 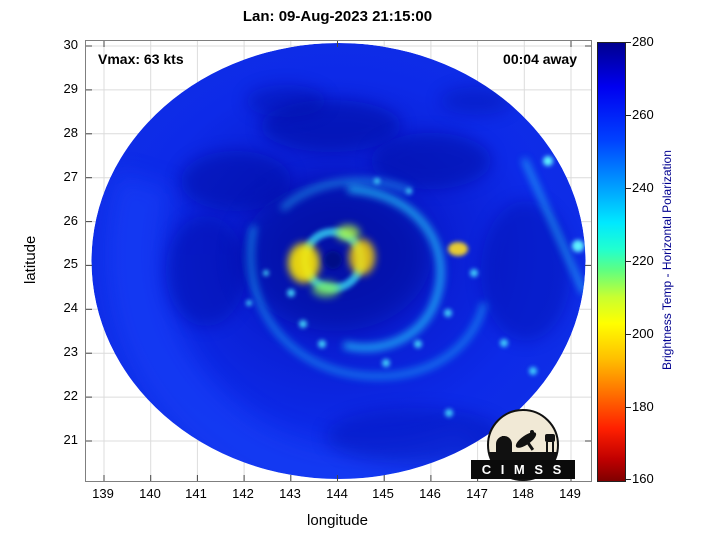 What do you see at coordinates (70, 307) in the screenshot?
I see `y-tick: 24` at bounding box center [70, 307].